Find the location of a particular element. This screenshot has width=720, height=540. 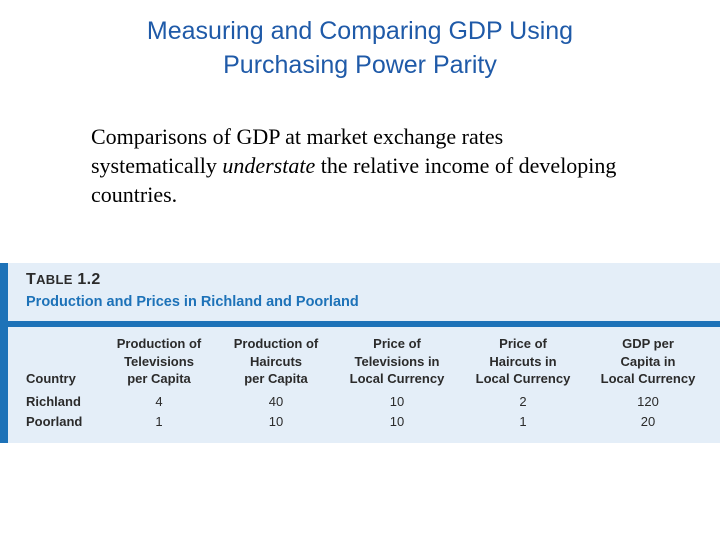

body-emphasis-understate: understate is located at coordinates (269, 165).